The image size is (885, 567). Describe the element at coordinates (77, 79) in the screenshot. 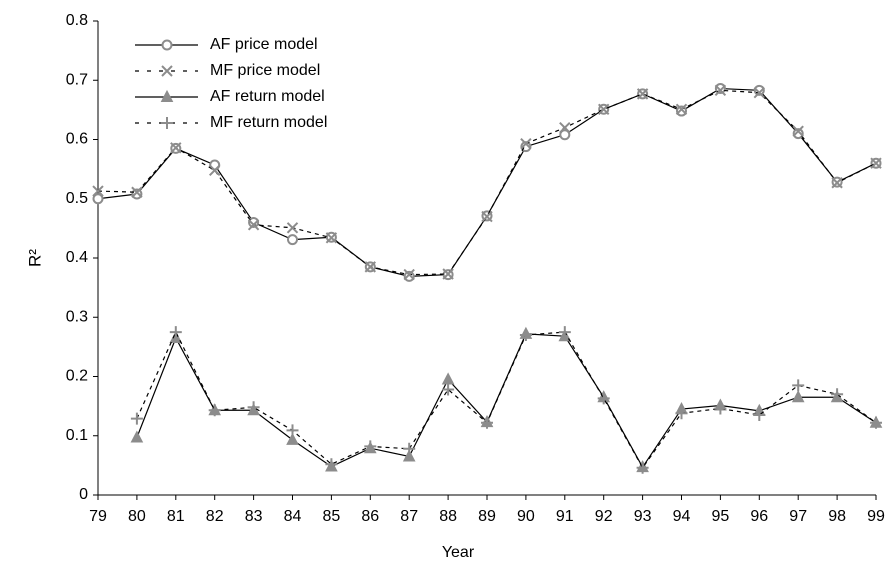

I see `y-tick-label: 0.7` at that location.